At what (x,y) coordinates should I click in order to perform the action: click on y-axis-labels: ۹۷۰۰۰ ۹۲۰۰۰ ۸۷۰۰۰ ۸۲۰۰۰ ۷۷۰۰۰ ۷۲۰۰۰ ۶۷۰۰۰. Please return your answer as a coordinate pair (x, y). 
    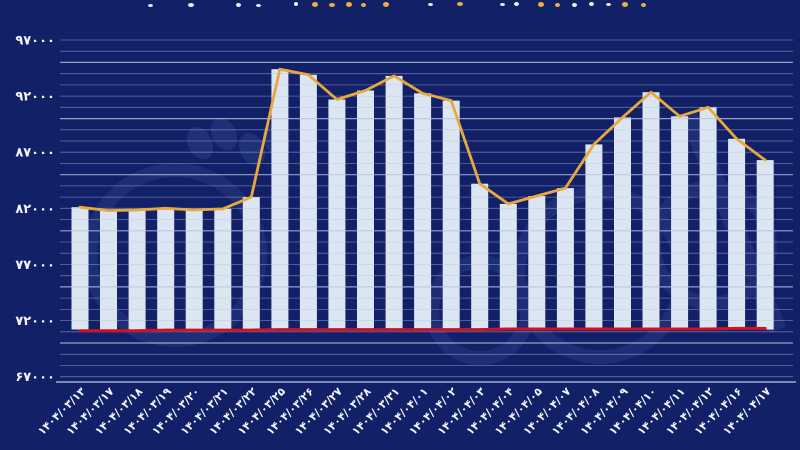
    Looking at the image, I should click on (35, 210).